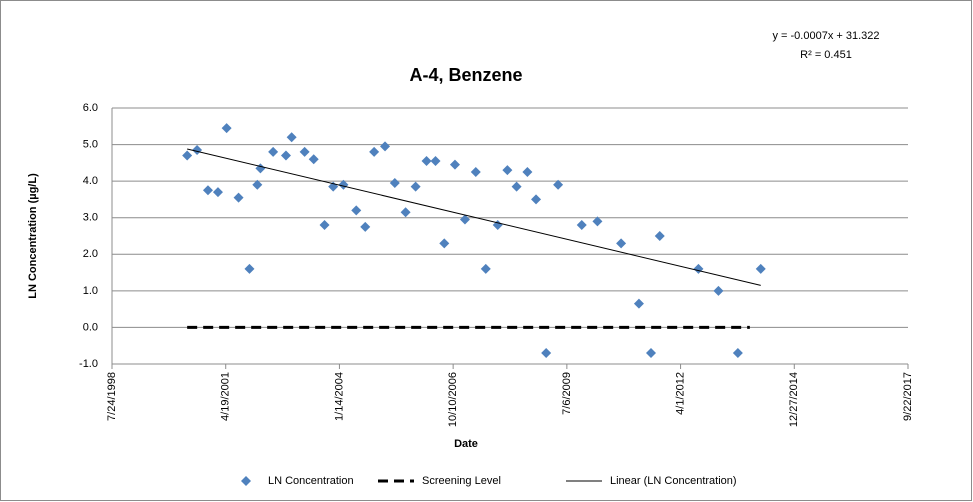  Describe the element at coordinates (794, 399) in the screenshot. I see `x-tick-label: 12/27/2014` at that location.